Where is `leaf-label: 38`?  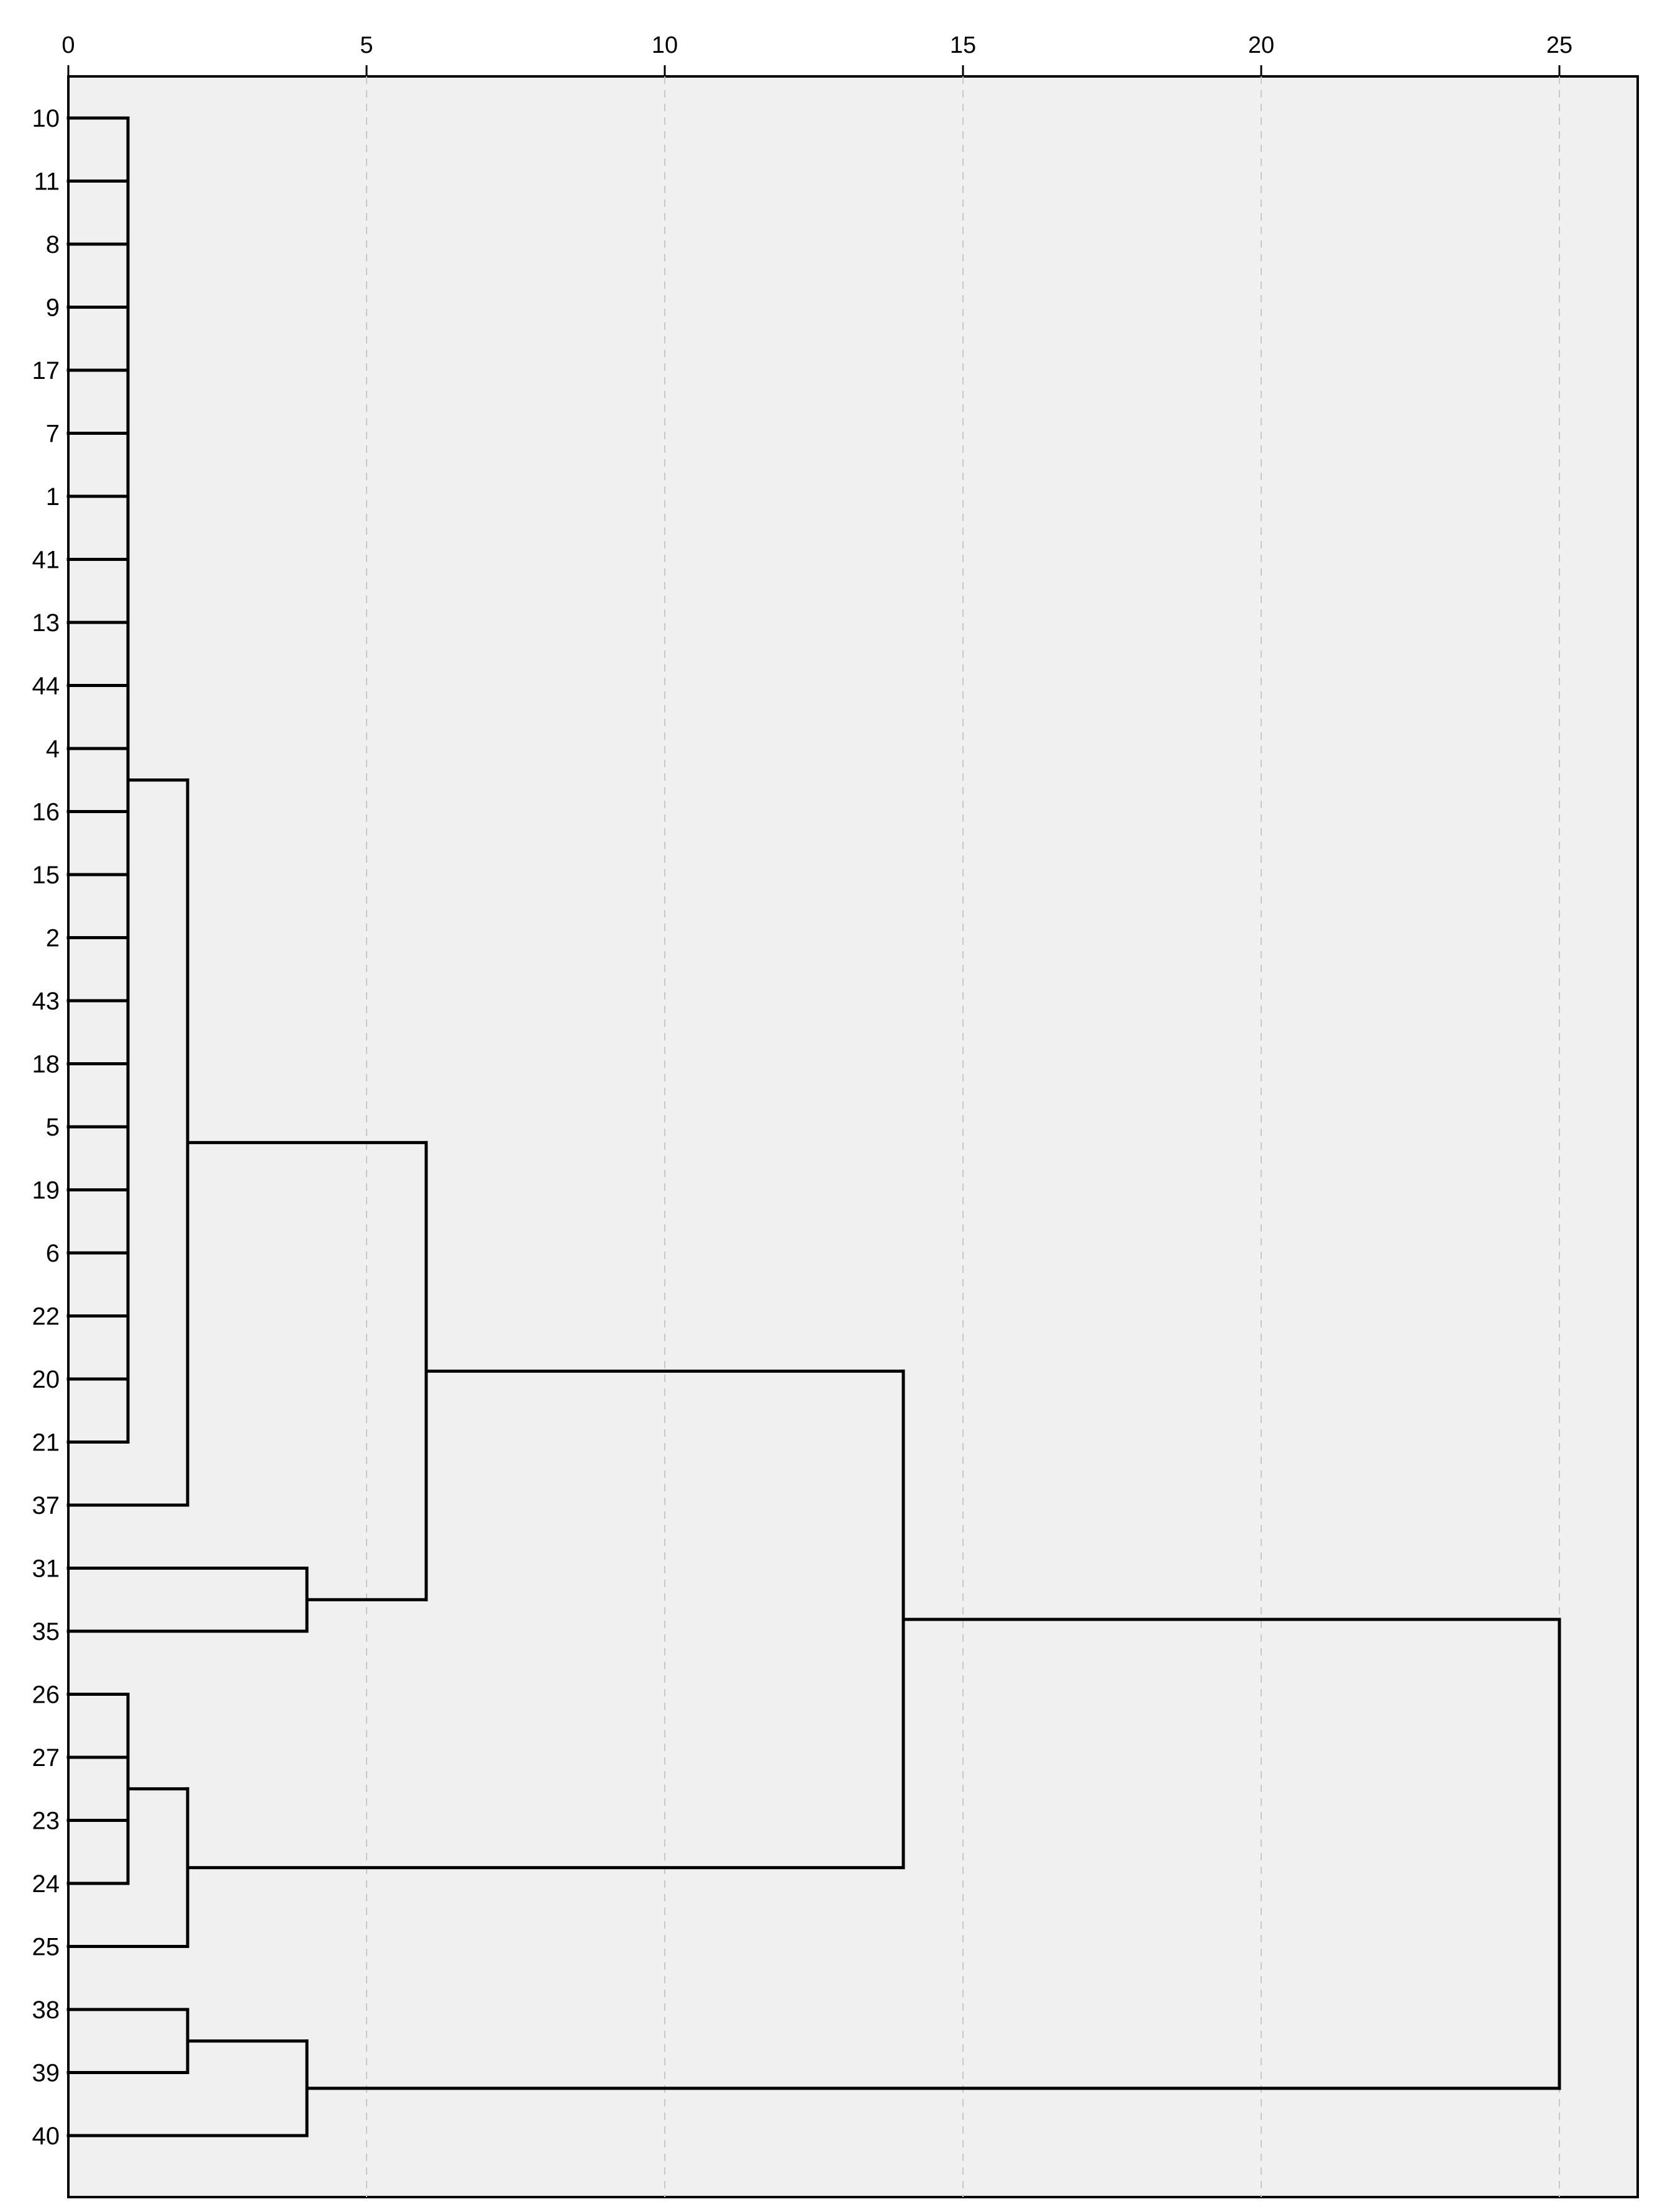 leaf-label: 38 is located at coordinates (46, 2010).